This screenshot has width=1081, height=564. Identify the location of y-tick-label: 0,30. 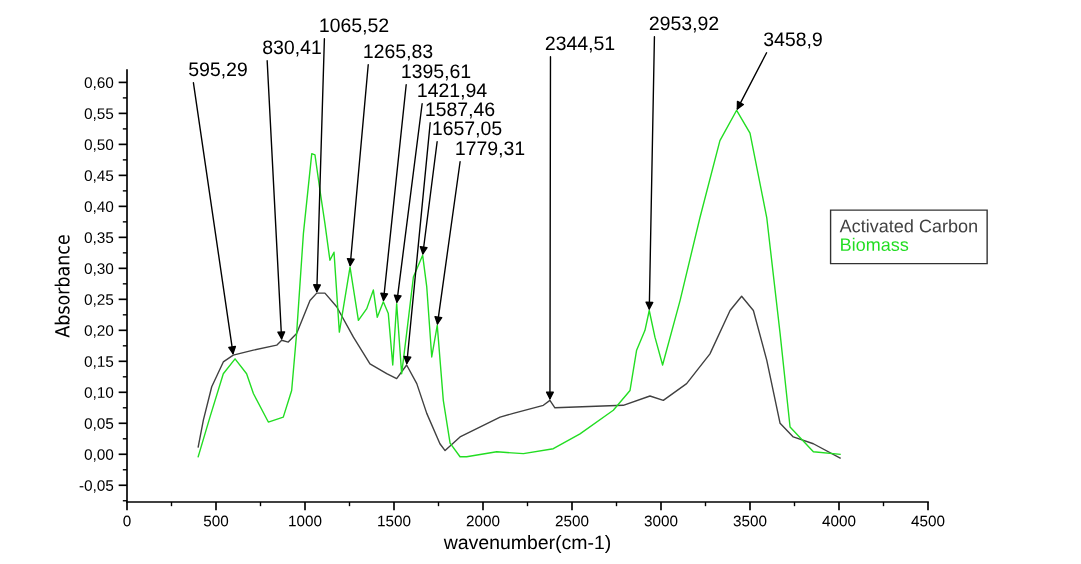
(99, 269).